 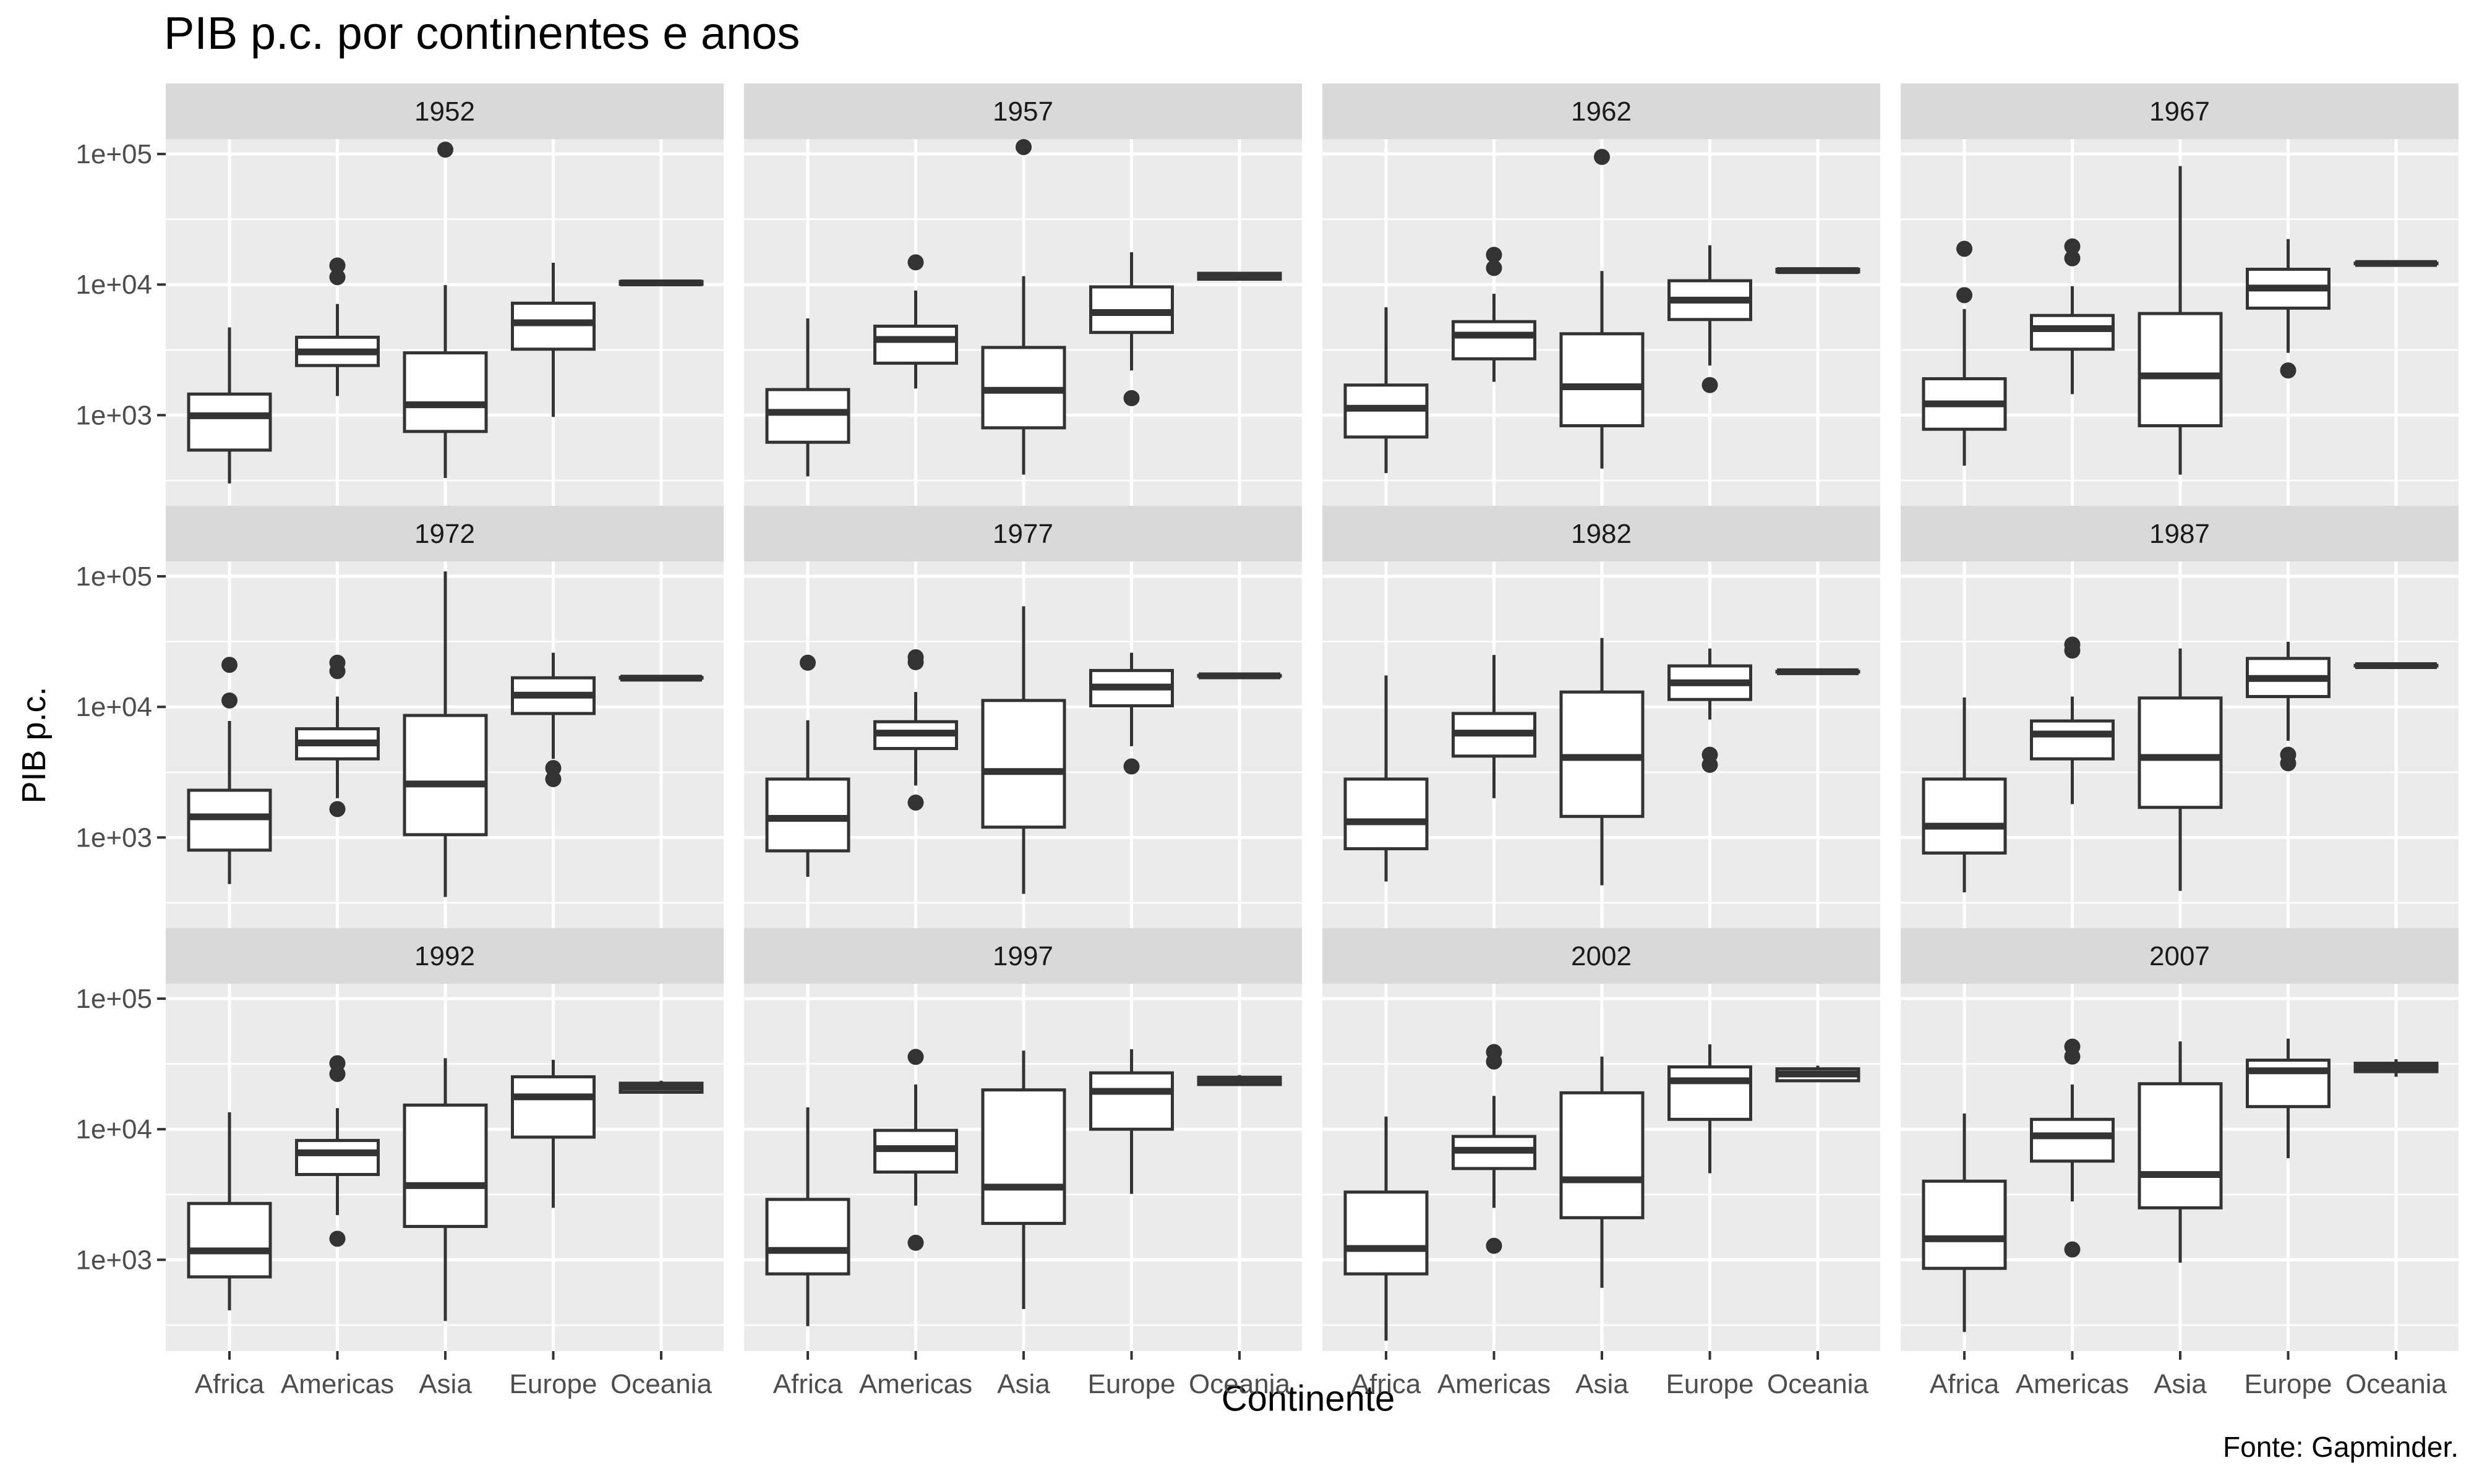 What do you see at coordinates (399, 294) in the screenshot?
I see `facet-panel-1952: 1952 1e+03 1e+04 1e+05` at bounding box center [399, 294].